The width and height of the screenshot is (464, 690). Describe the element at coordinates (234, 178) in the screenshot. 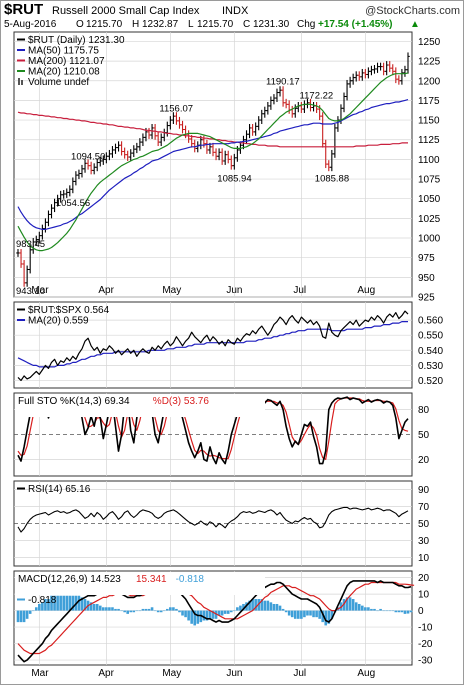

I see `price-annotation: 1085.94` at that location.